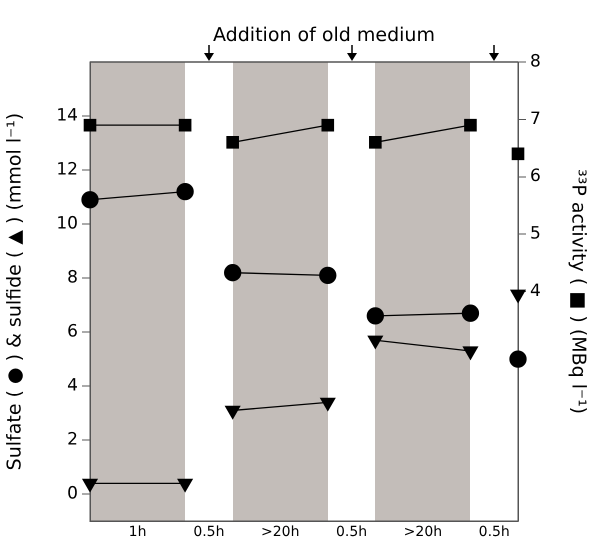  I want to click on y2-tick-label: 6, so click(535, 176).